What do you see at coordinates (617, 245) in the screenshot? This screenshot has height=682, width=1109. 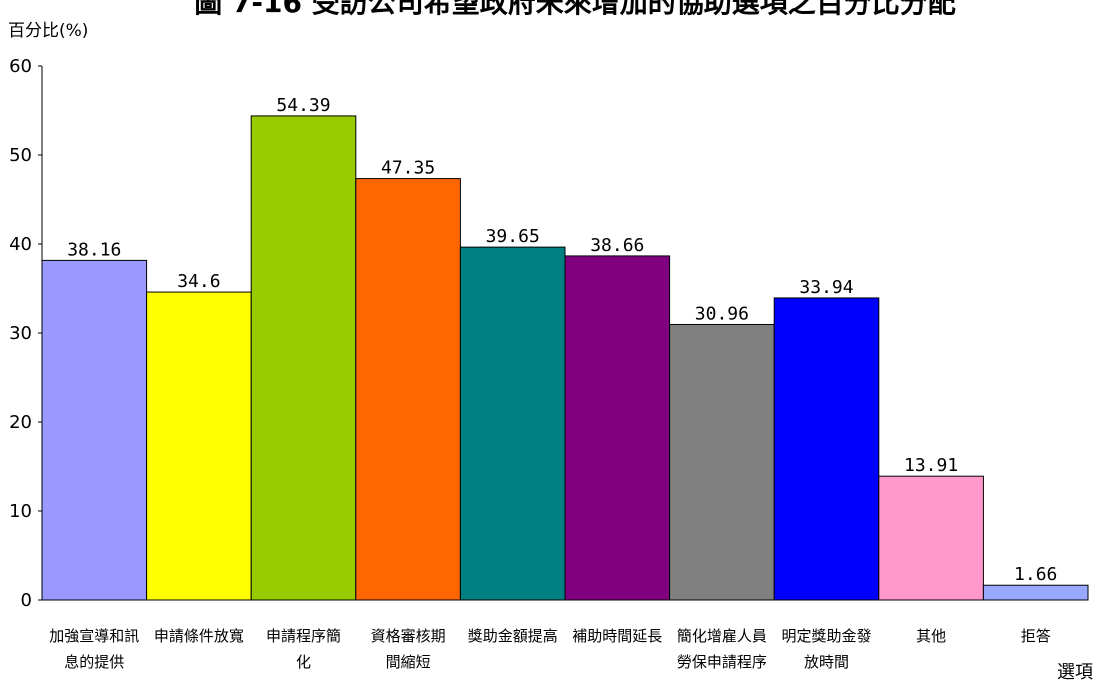 I see `data-label: 38.66` at bounding box center [617, 245].